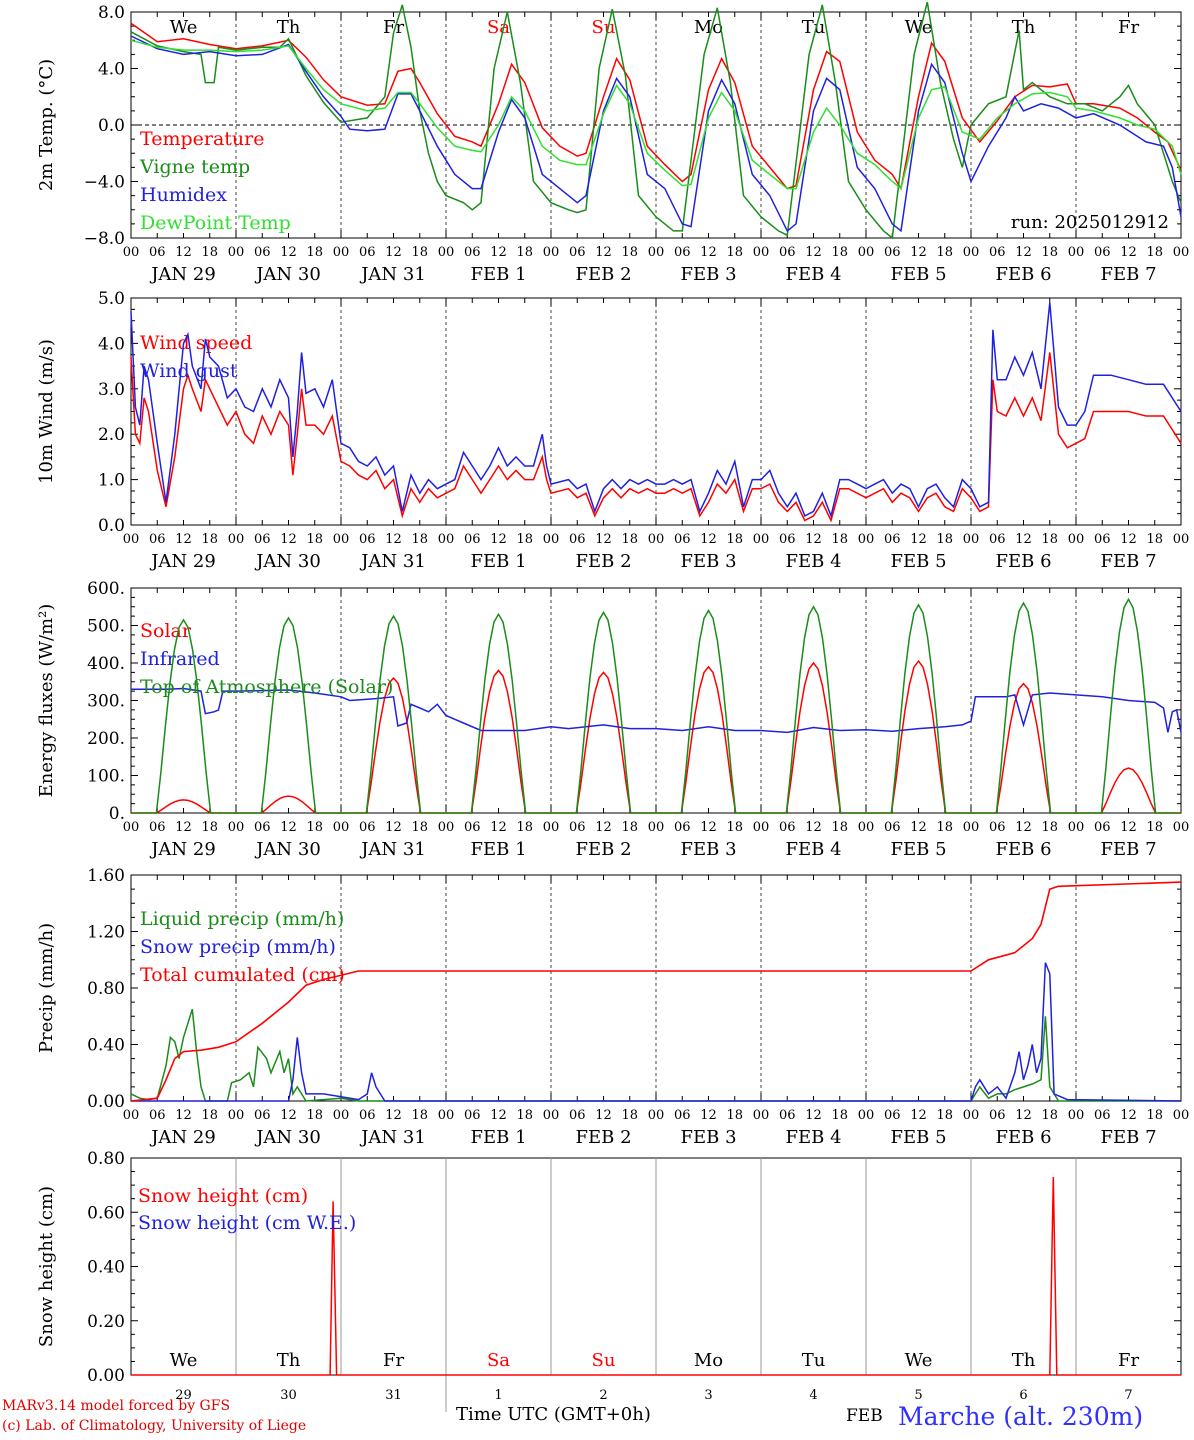 The width and height of the screenshot is (1194, 1440). What do you see at coordinates (603, 1137) in the screenshot?
I see `x-date-label: FEB 2` at bounding box center [603, 1137].